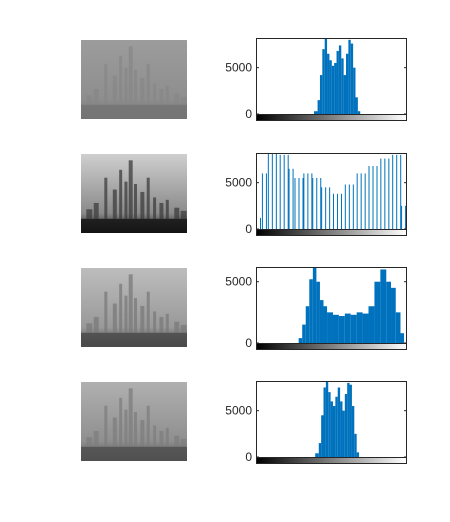 The height and width of the screenshot is (522, 450). I want to click on histogram-panel-2: 0 5000, so click(316, 194).